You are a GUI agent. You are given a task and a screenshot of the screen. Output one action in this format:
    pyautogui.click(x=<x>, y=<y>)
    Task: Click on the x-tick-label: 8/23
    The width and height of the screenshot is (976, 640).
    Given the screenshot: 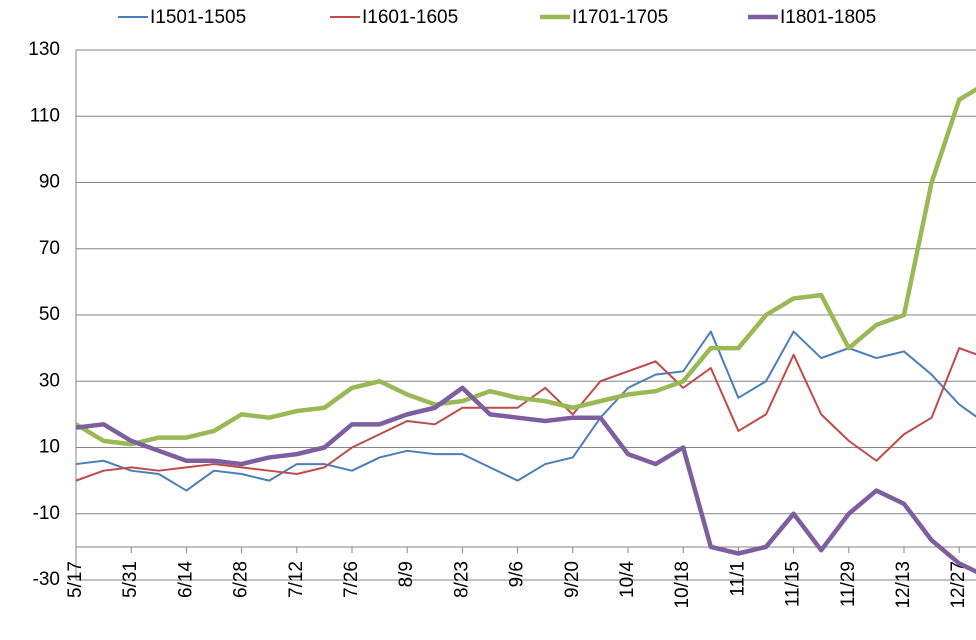 What is the action you would take?
    pyautogui.click(x=461, y=579)
    